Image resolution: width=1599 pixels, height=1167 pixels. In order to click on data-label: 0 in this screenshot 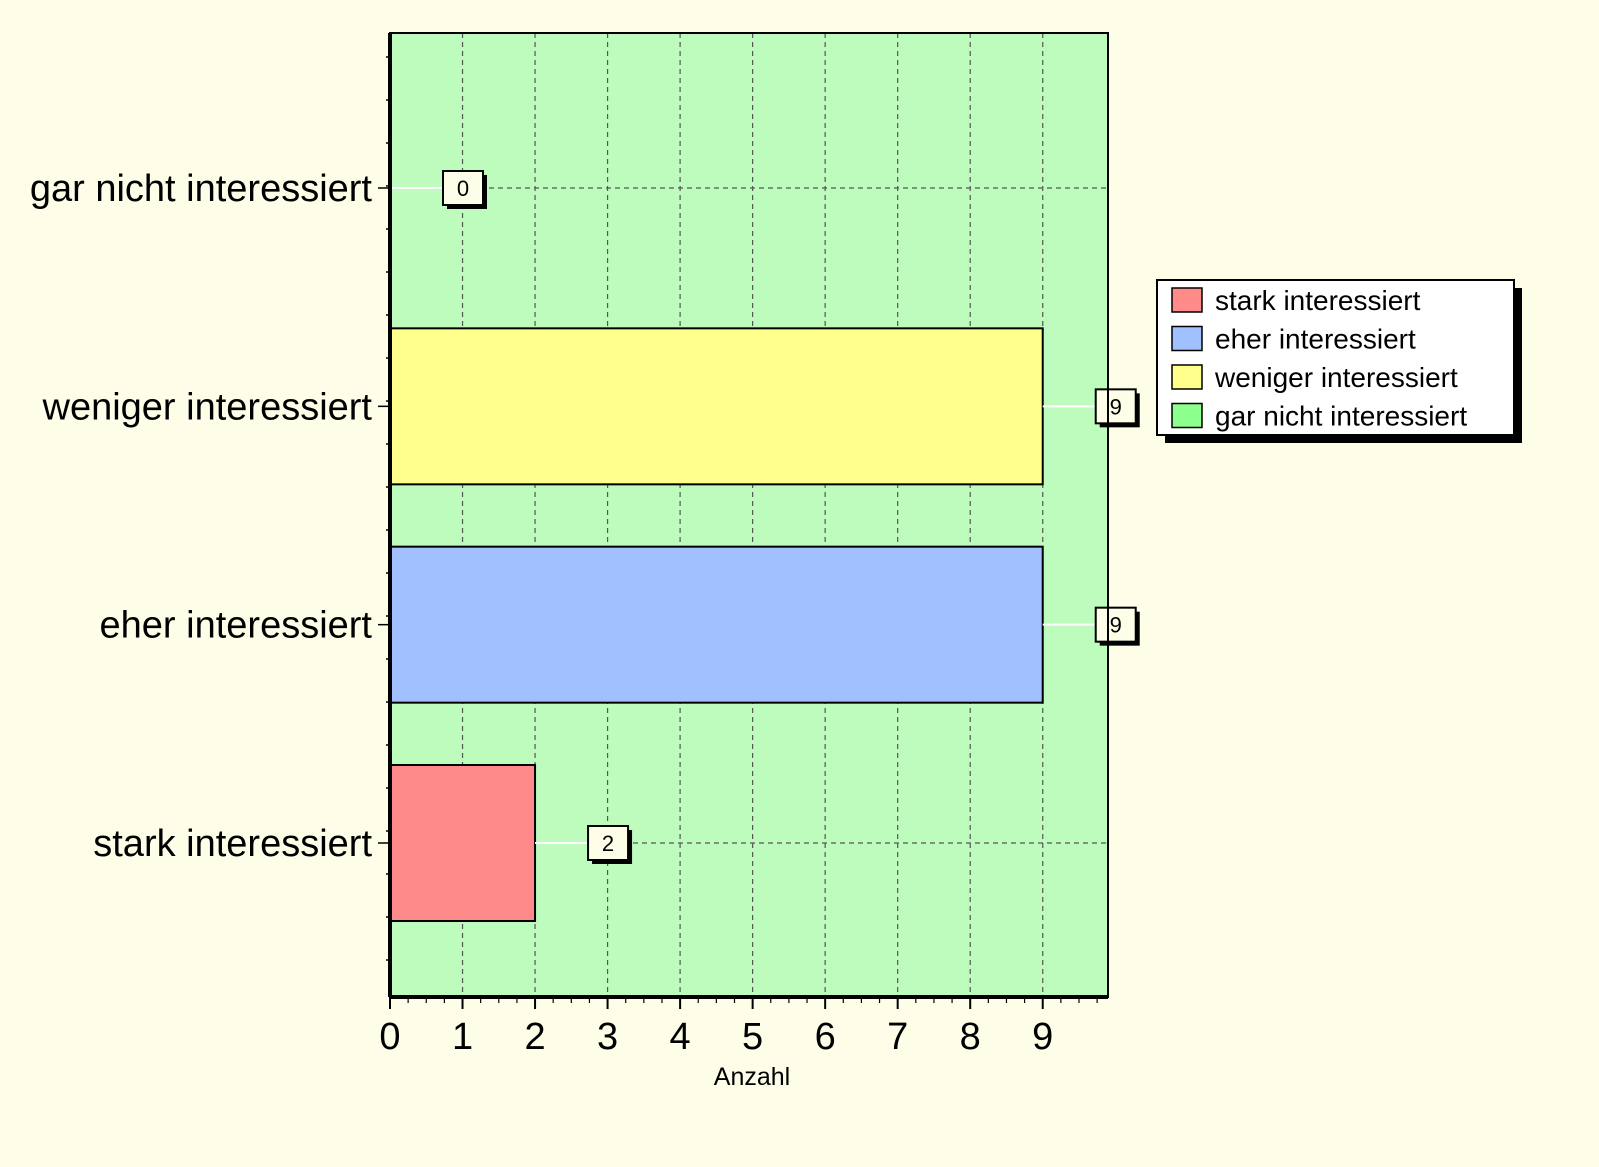, I will do `click(463, 188)`.